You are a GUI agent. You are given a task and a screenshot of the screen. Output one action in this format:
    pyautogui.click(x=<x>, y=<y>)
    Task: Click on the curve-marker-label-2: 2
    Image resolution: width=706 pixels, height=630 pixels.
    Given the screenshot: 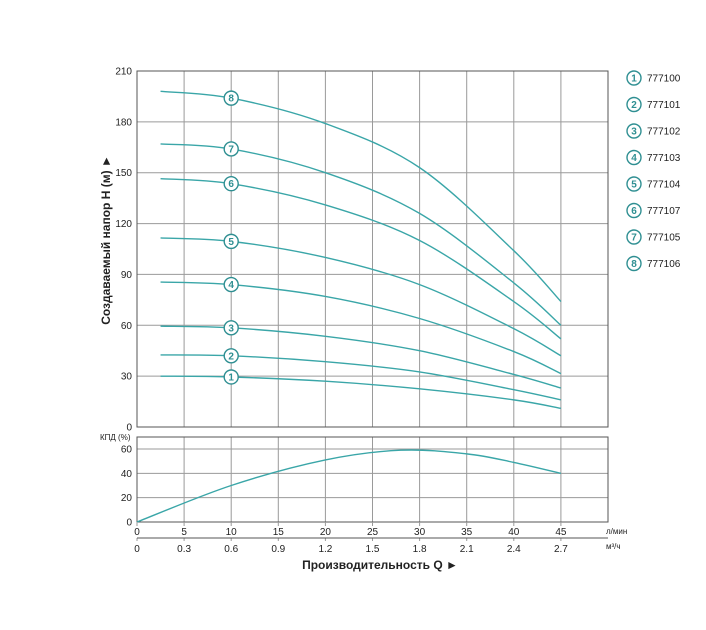 What is the action you would take?
    pyautogui.click(x=231, y=356)
    